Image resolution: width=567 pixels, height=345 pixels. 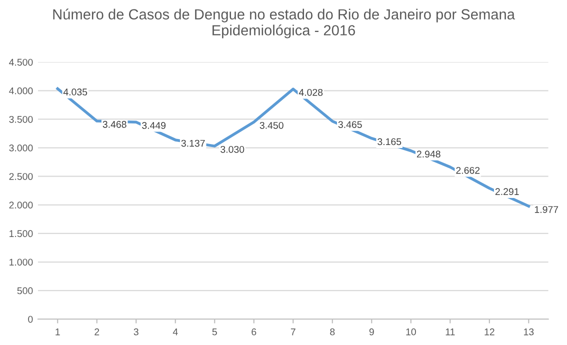 What do you see at coordinates (97, 332) in the screenshot?
I see `x-tick-label: 2` at bounding box center [97, 332].